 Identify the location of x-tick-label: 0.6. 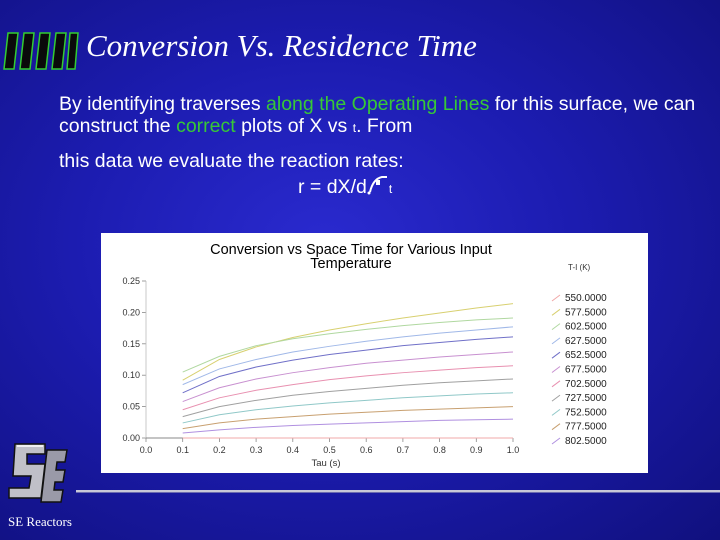
(366, 450).